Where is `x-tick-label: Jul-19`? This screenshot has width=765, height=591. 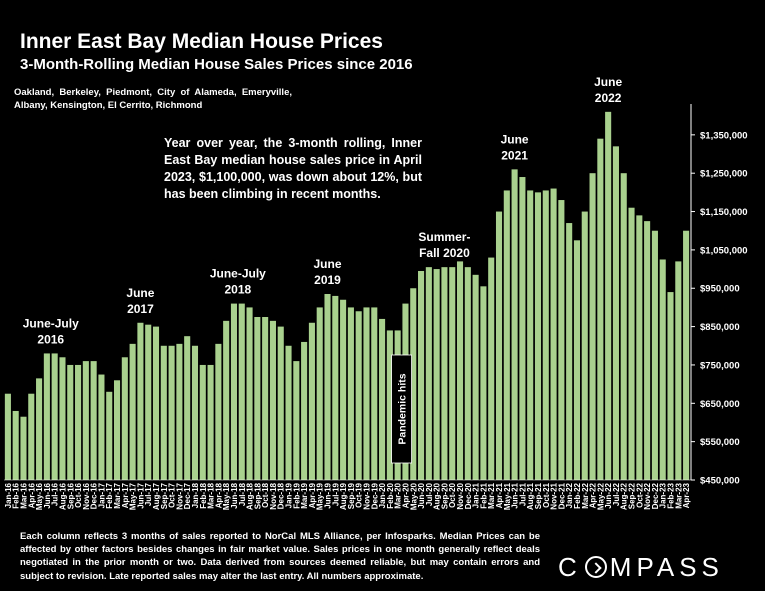
x-tick-label: Jul-19 is located at coordinates (335, 494).